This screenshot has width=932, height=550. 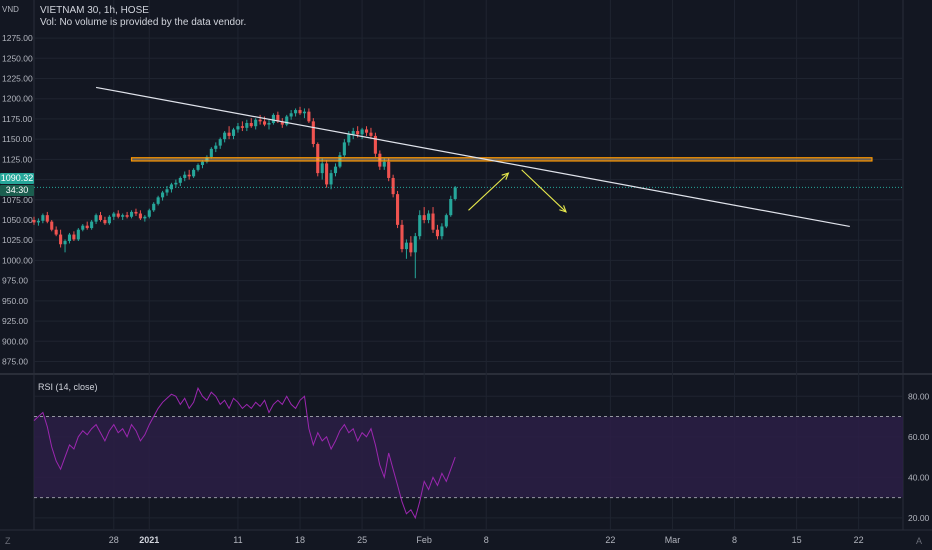 I want to click on price-tick-label: 1250.00, so click(x=17, y=58).